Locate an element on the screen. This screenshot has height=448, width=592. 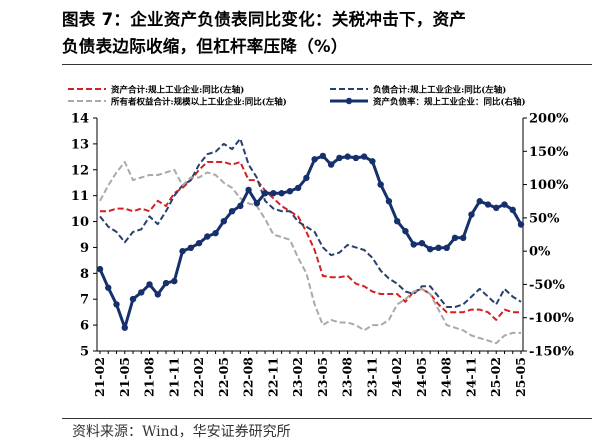
x-axis-tick-label: 24-02 is located at coordinates (396, 377).